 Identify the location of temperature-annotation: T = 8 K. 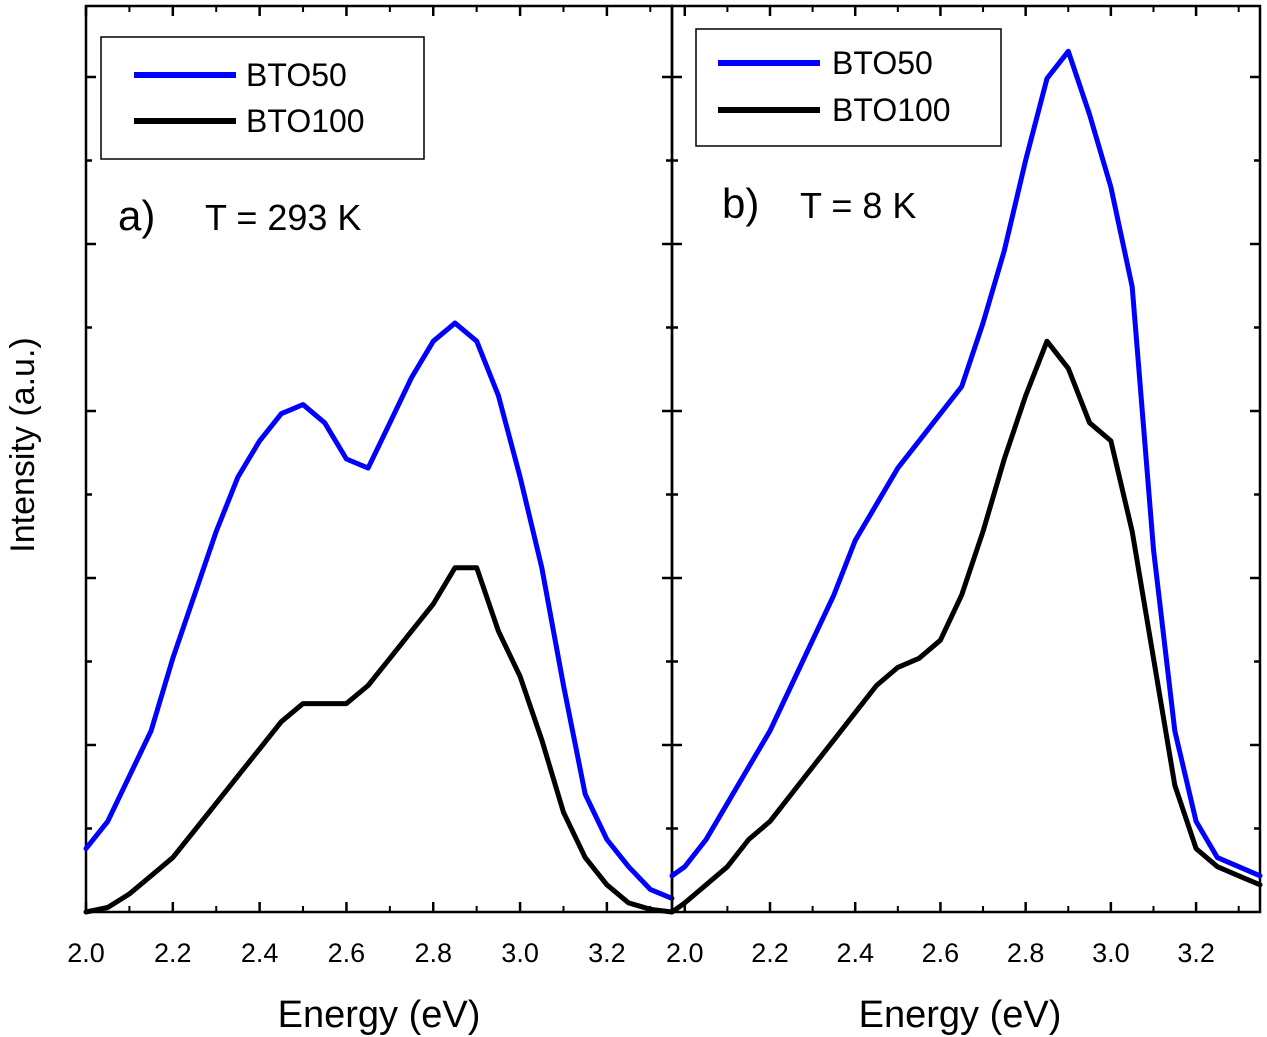
(858, 205).